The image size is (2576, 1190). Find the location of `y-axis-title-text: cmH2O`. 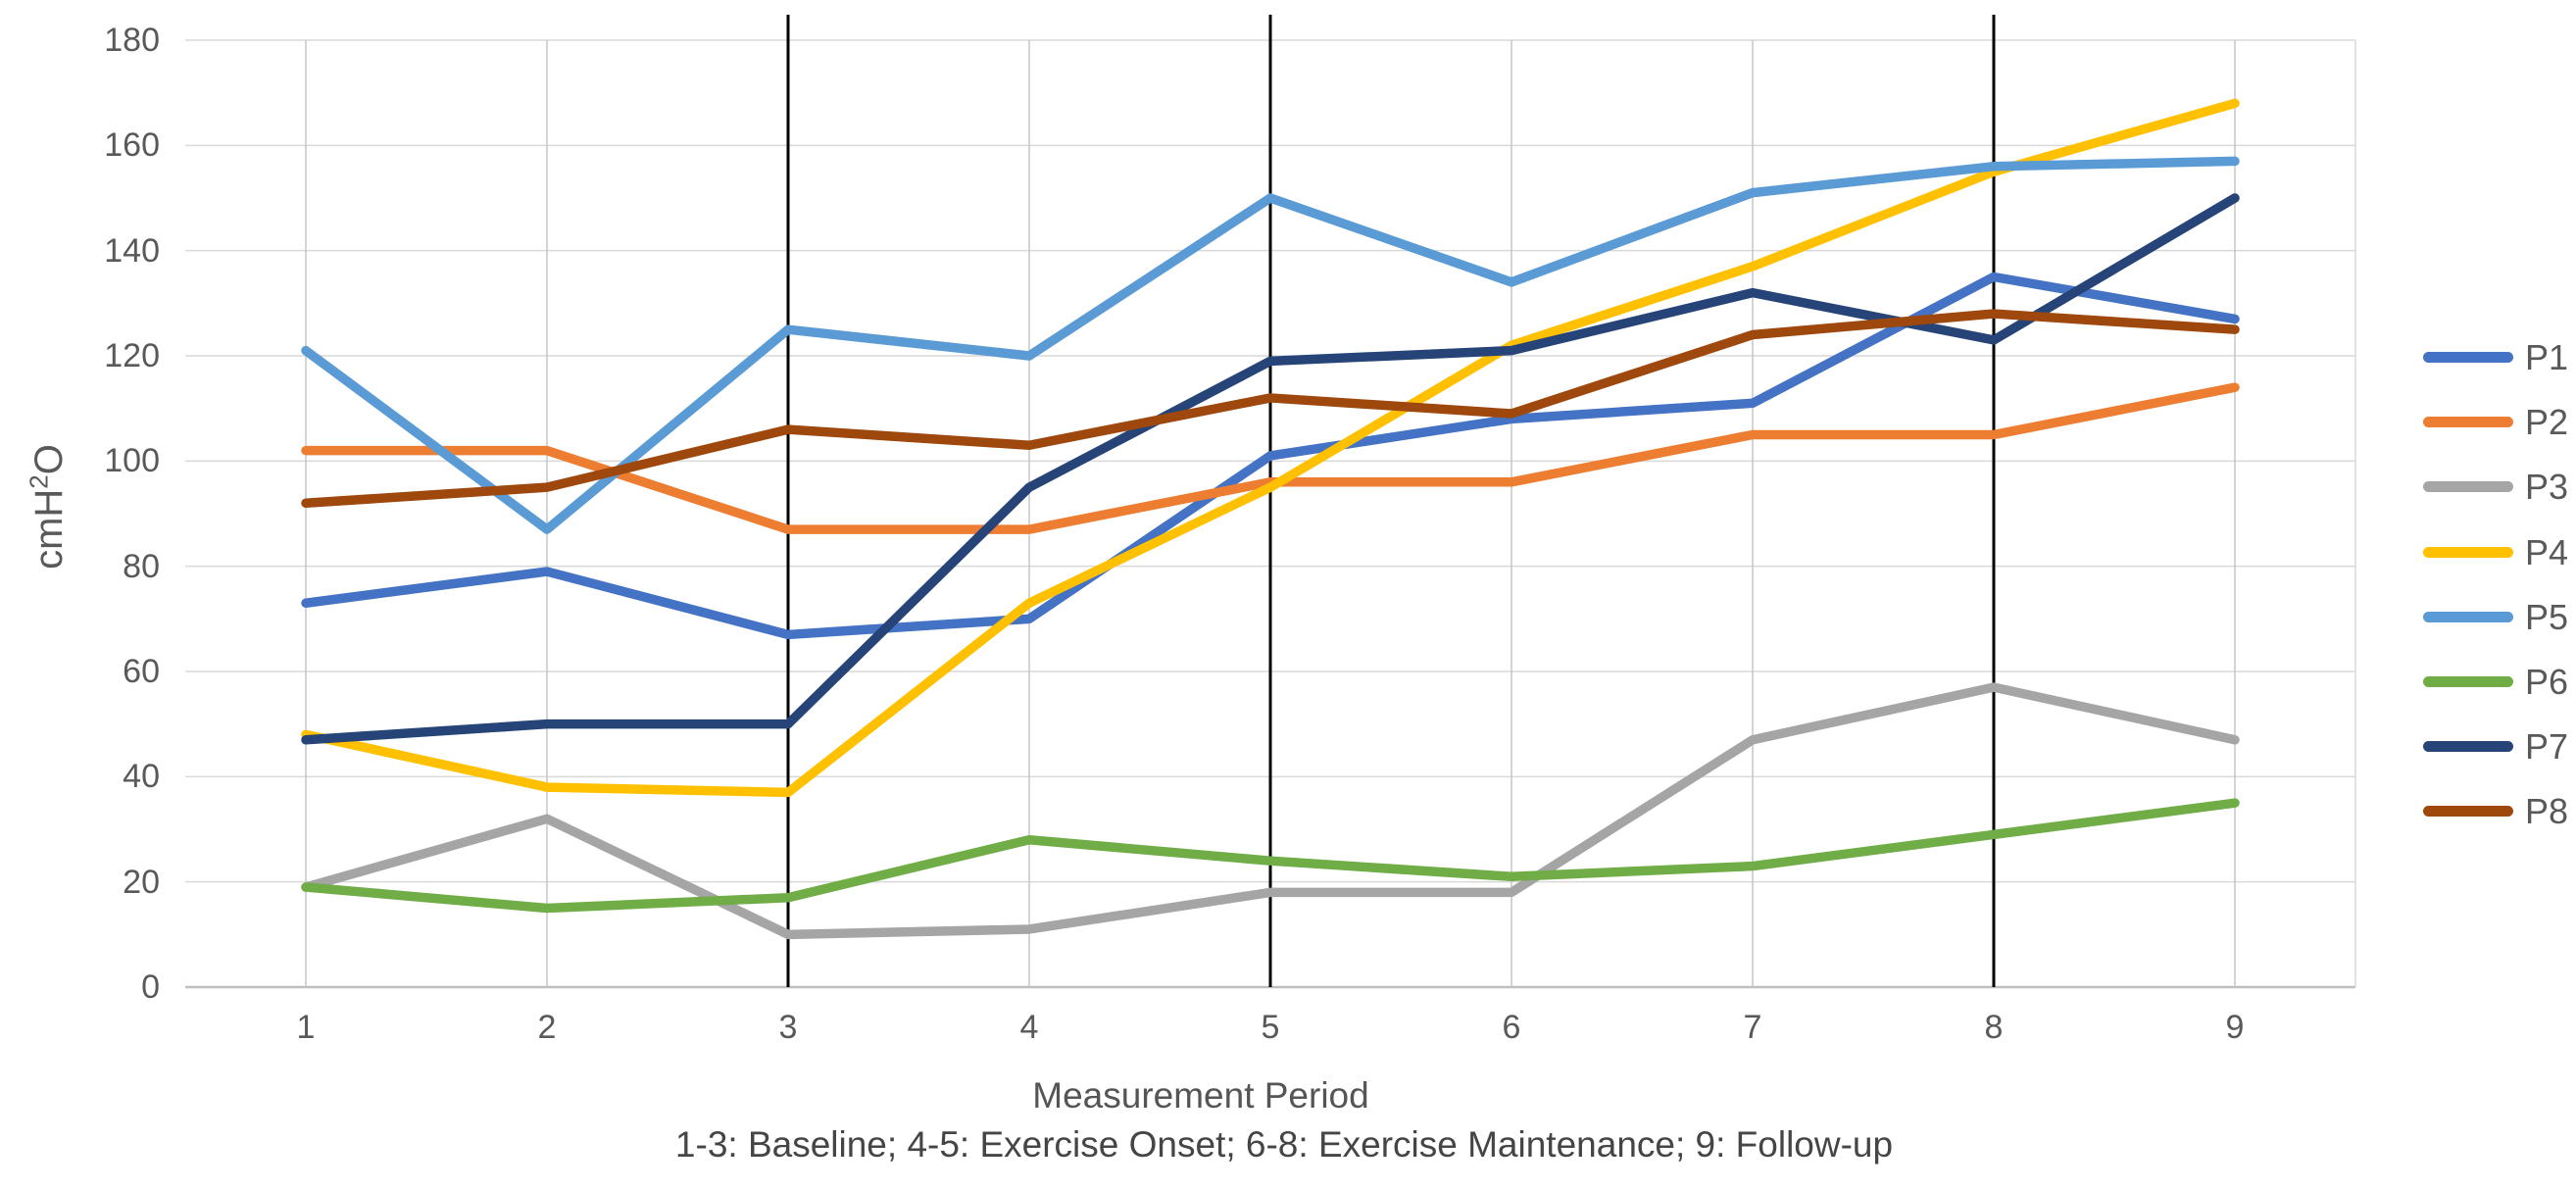

y-axis-title-text: cmH2O is located at coordinates (47, 507).